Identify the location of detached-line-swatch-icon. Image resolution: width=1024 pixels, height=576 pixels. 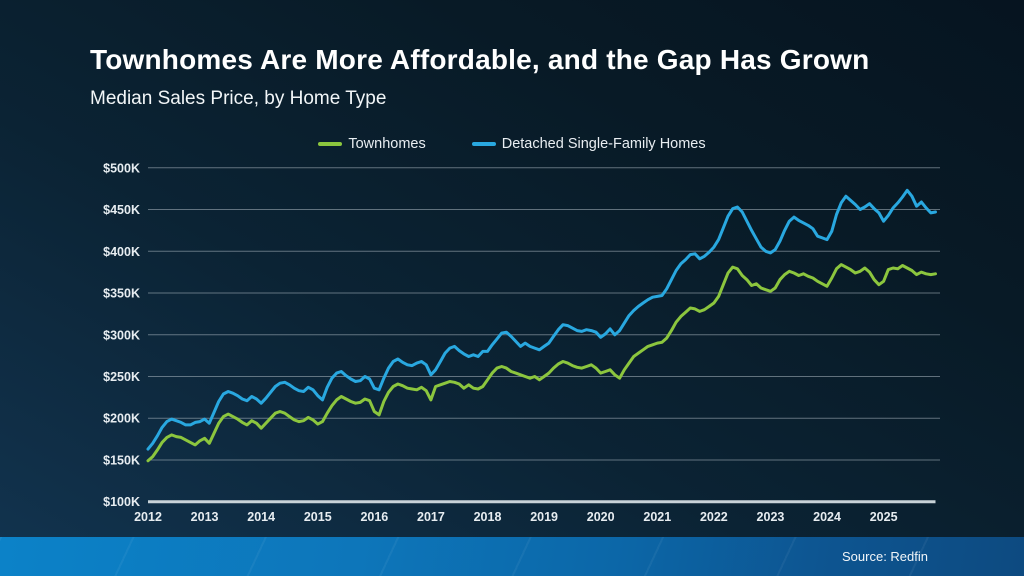
(483, 144).